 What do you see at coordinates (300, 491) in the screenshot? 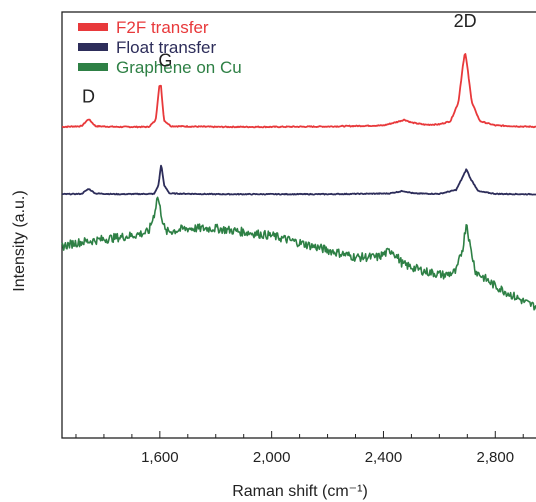
I see `x-axis-label: Raman shift (cm⁻¹)` at bounding box center [300, 491].